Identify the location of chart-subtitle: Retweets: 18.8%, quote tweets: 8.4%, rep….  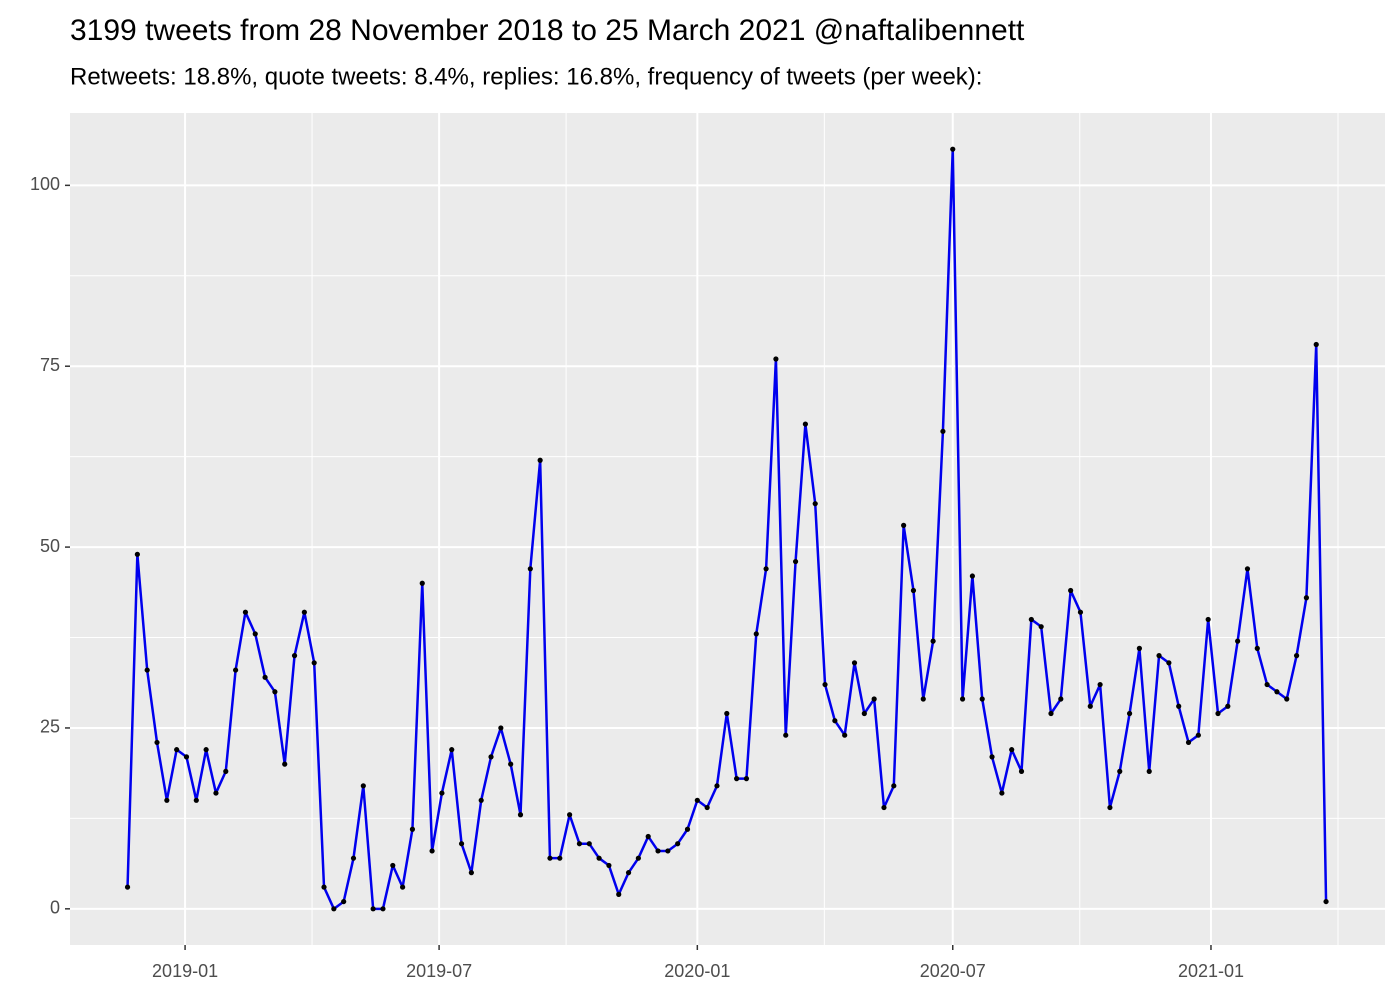
(526, 76).